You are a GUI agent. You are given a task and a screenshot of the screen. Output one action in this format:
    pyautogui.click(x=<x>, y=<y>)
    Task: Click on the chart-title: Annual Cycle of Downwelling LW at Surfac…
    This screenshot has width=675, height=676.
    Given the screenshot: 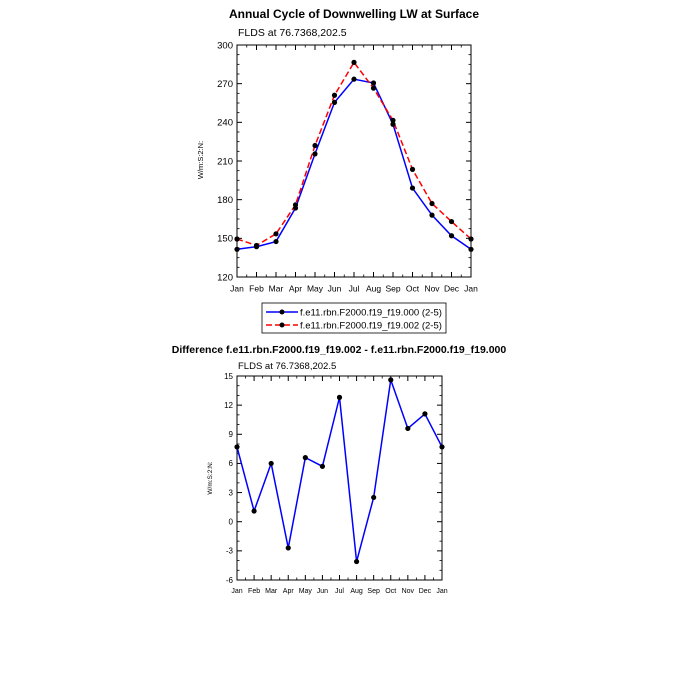 What is the action you would take?
    pyautogui.click(x=354, y=14)
    